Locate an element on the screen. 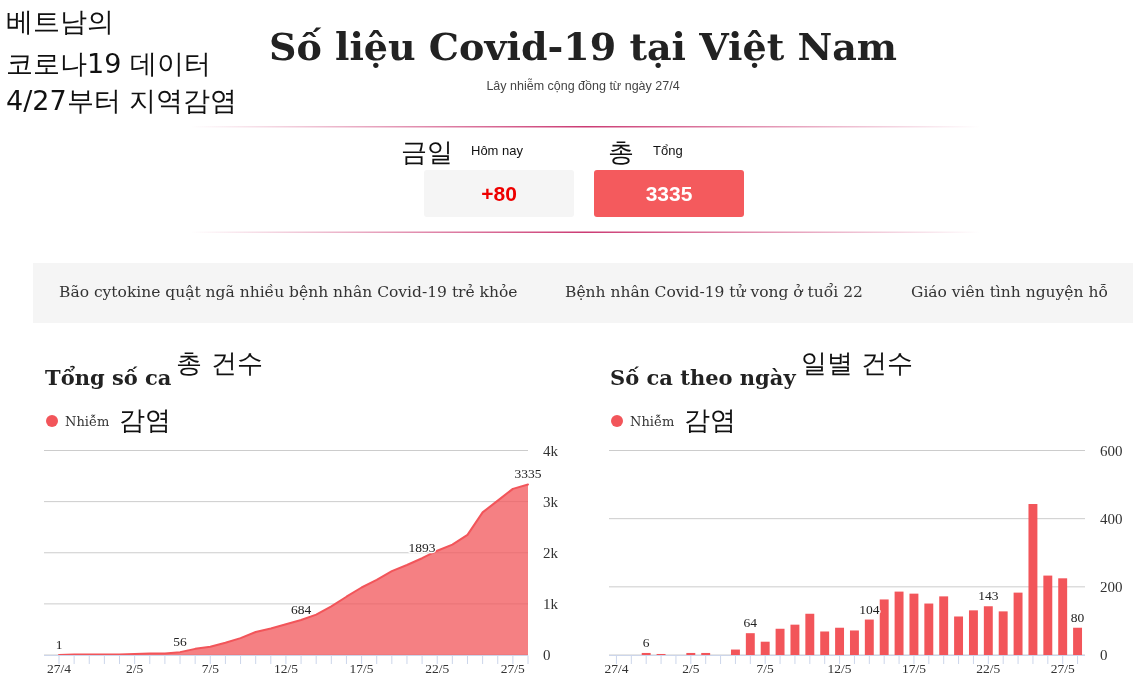 The image size is (1140, 682). data-label: 1 is located at coordinates (59, 644).